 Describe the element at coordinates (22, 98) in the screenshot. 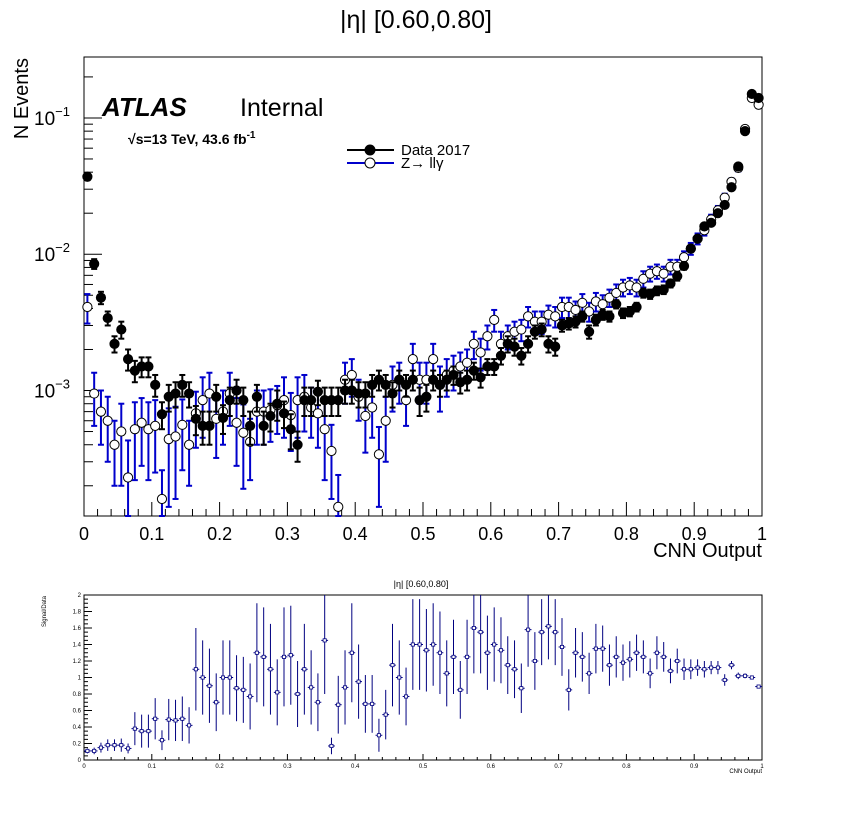

I see `main-y-axis-label: N Events` at that location.